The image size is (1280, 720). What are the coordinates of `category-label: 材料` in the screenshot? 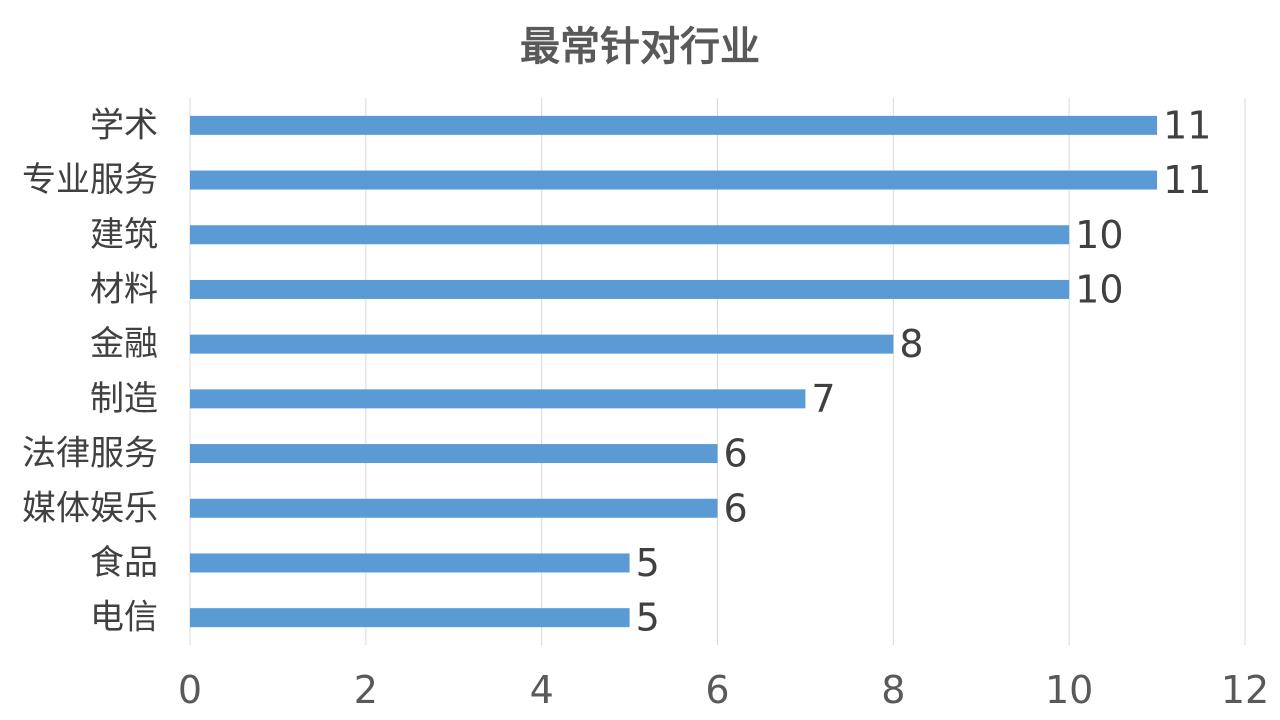 It's located at (124, 289).